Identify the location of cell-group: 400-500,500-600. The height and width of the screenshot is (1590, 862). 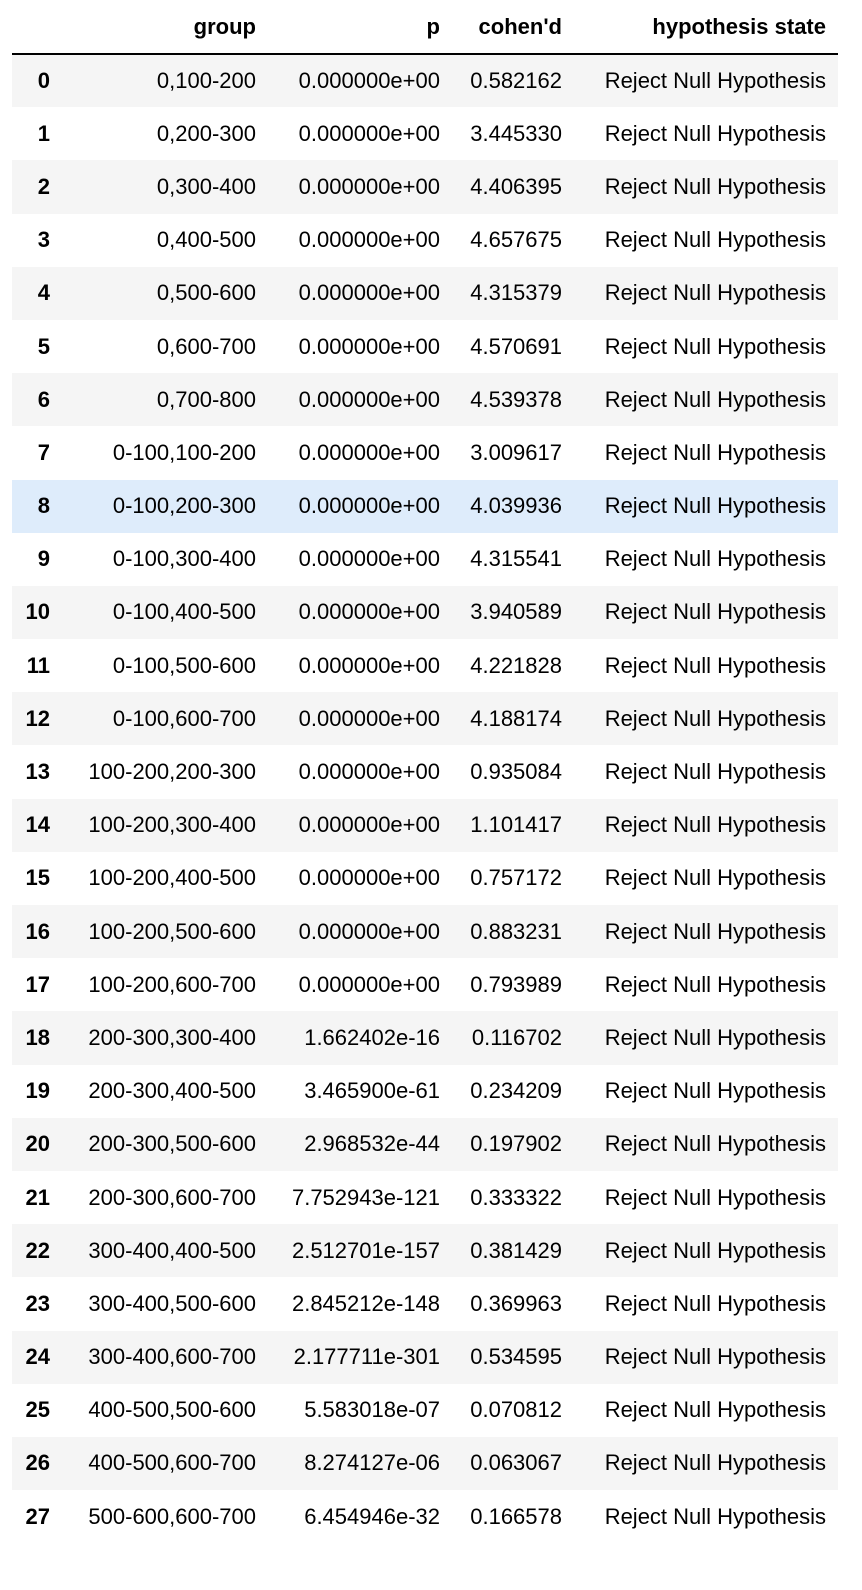
(172, 1410).